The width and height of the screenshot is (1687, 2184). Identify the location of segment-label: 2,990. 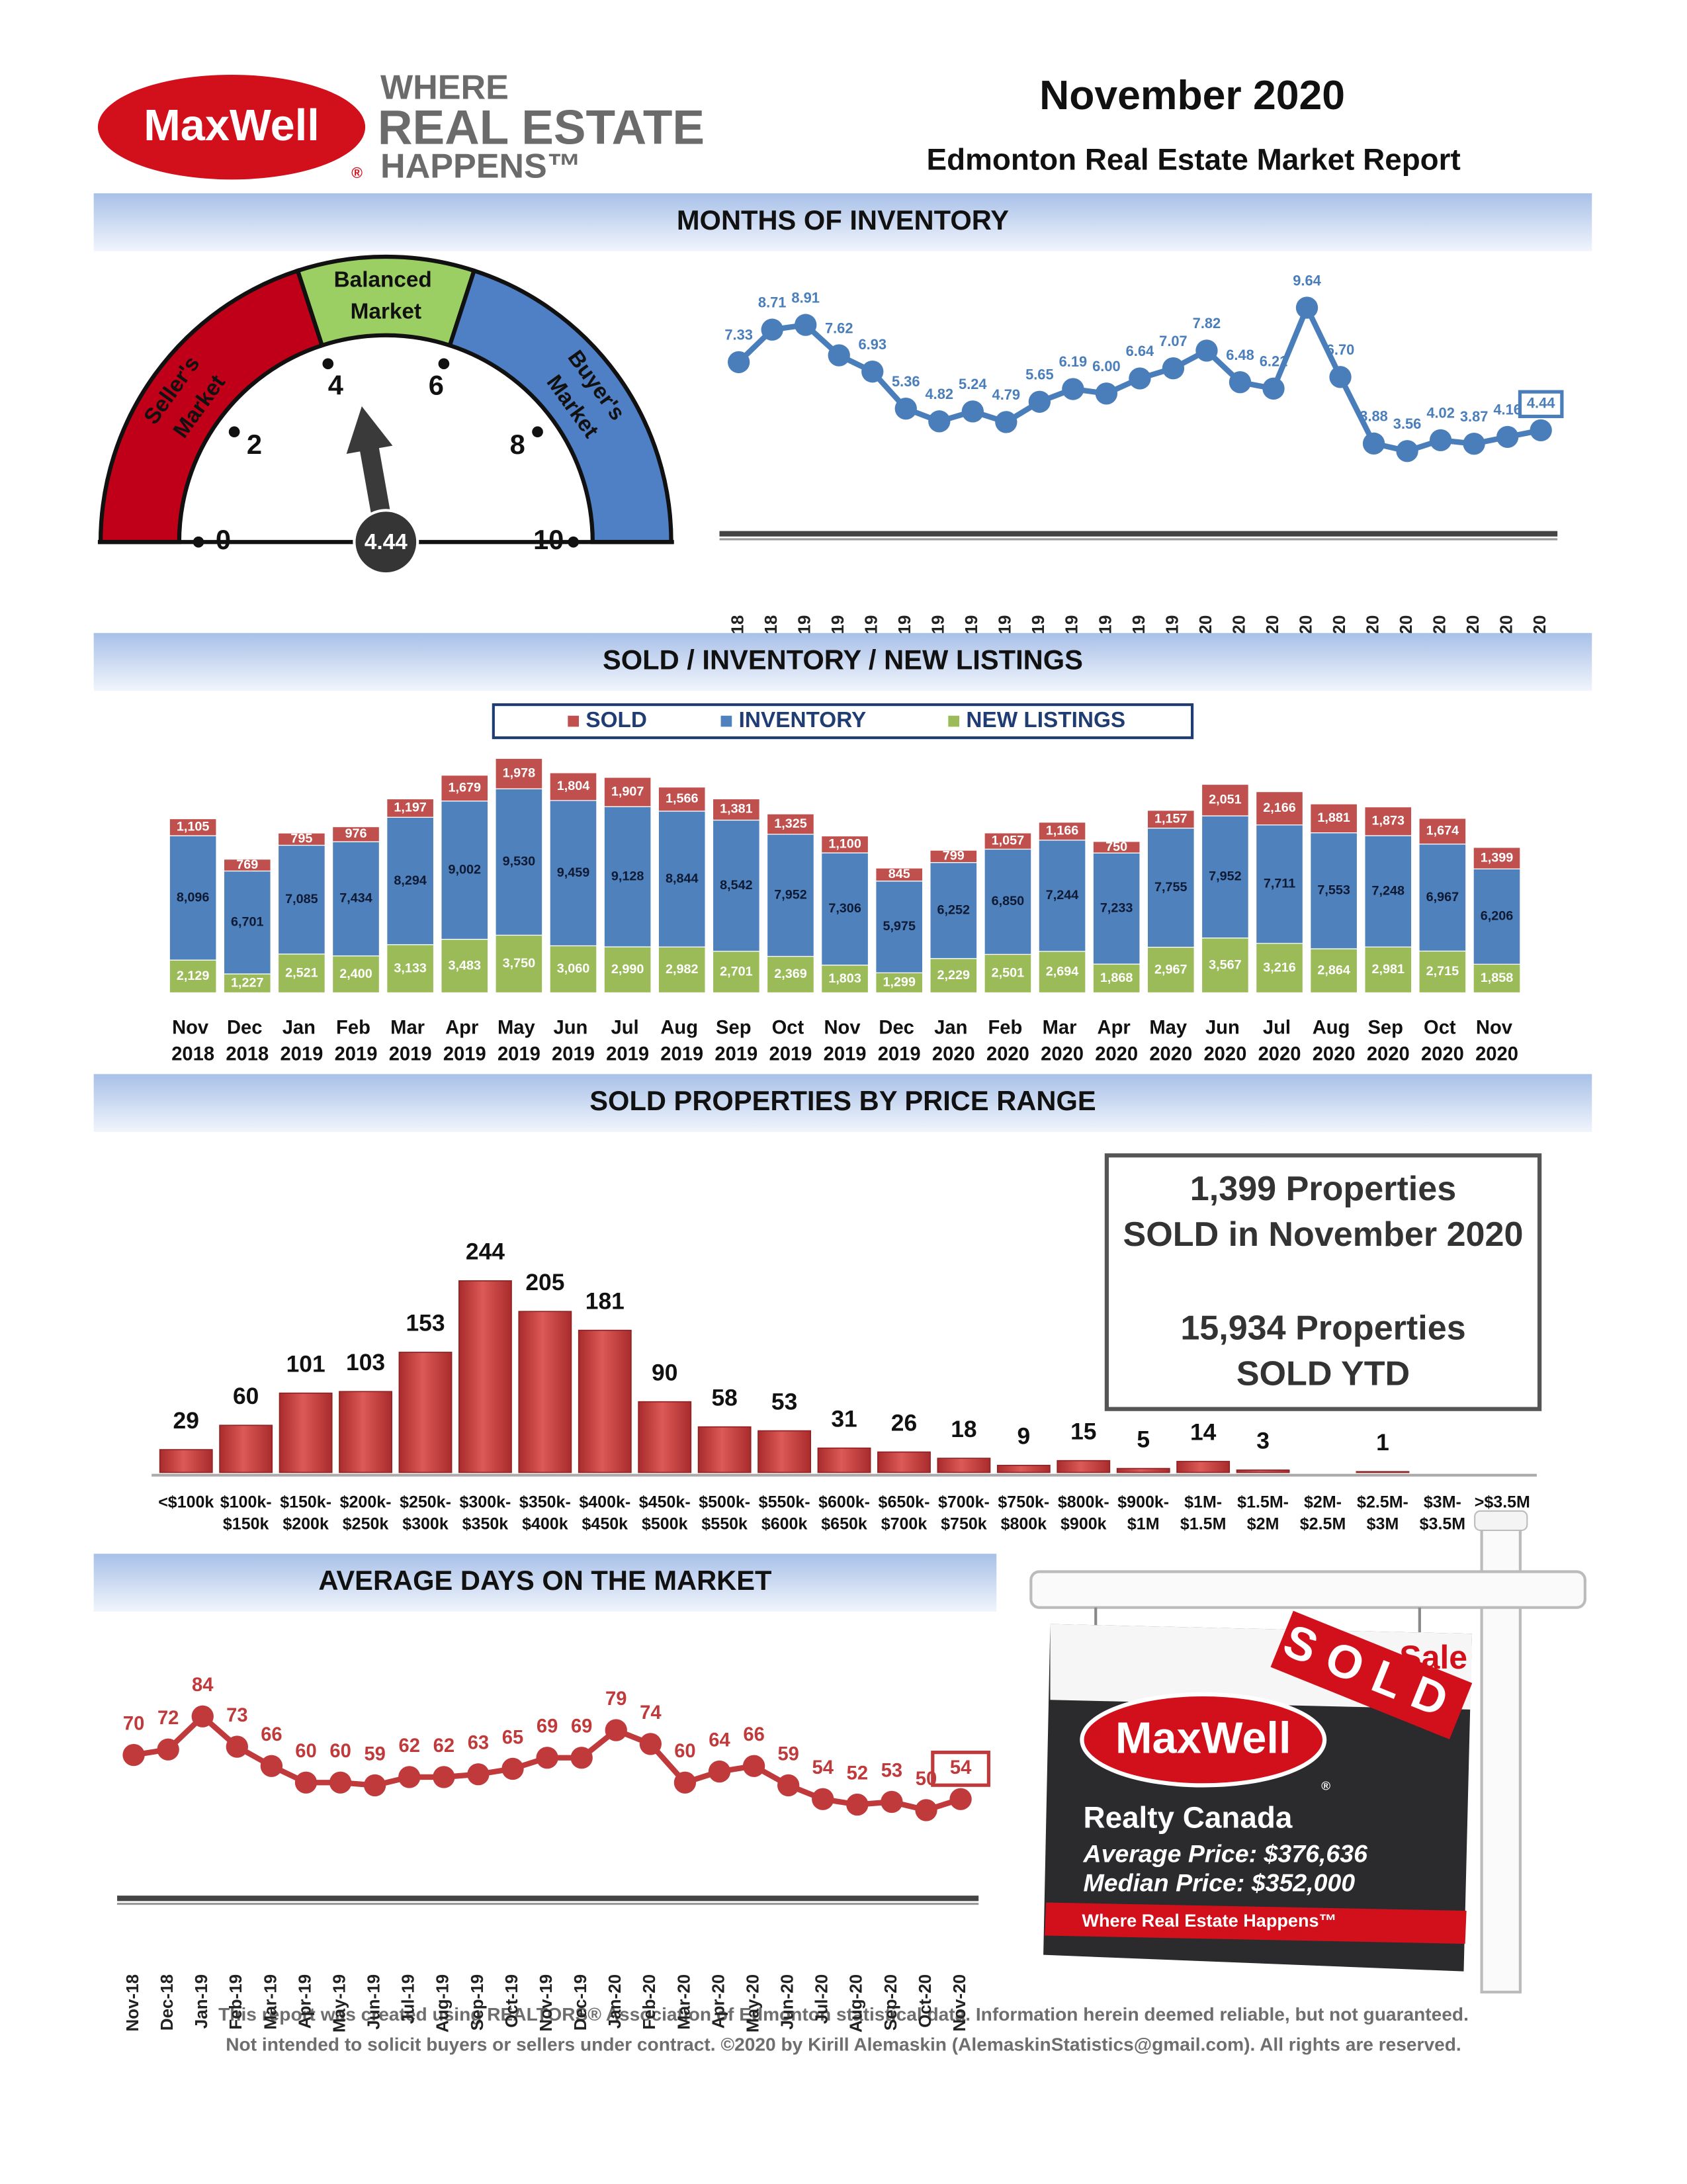
(627, 969).